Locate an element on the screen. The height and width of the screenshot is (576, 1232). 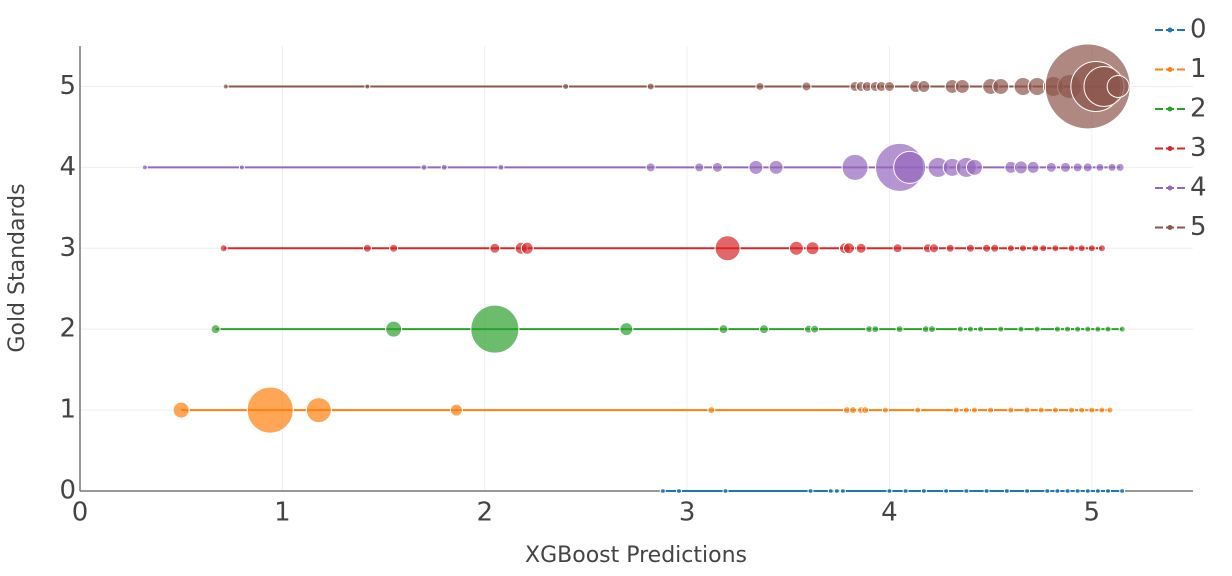
x-tick-label: 2 is located at coordinates (484, 513).